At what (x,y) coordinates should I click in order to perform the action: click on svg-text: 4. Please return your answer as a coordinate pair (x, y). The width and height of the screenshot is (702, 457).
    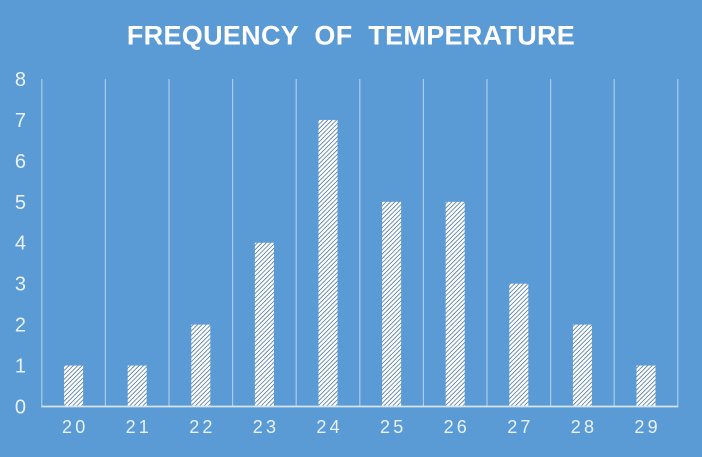
    Looking at the image, I should click on (20, 244).